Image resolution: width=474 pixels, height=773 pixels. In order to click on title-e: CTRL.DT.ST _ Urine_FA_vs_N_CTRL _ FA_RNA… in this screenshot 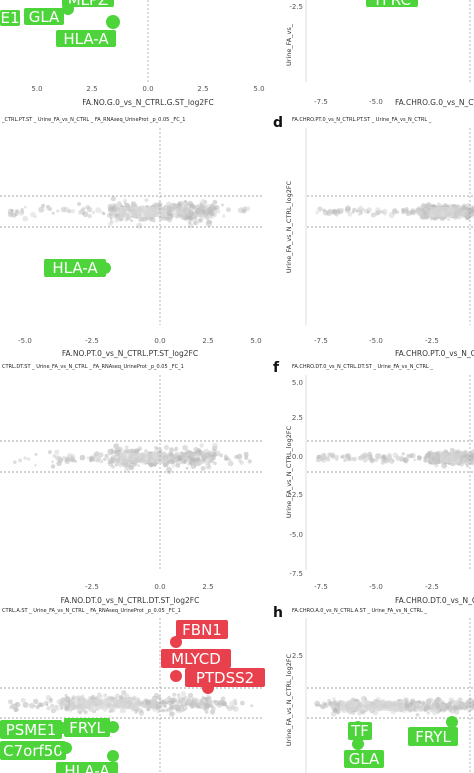, I will do `click(93, 367)`.